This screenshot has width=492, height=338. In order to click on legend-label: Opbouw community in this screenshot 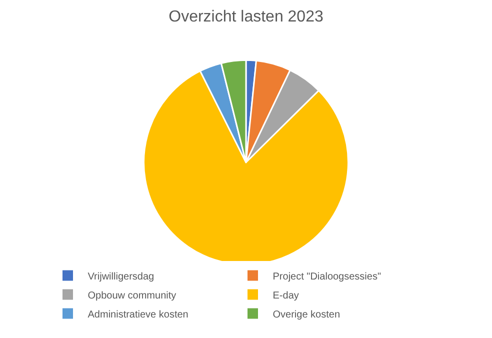, I will do `click(132, 296)`.